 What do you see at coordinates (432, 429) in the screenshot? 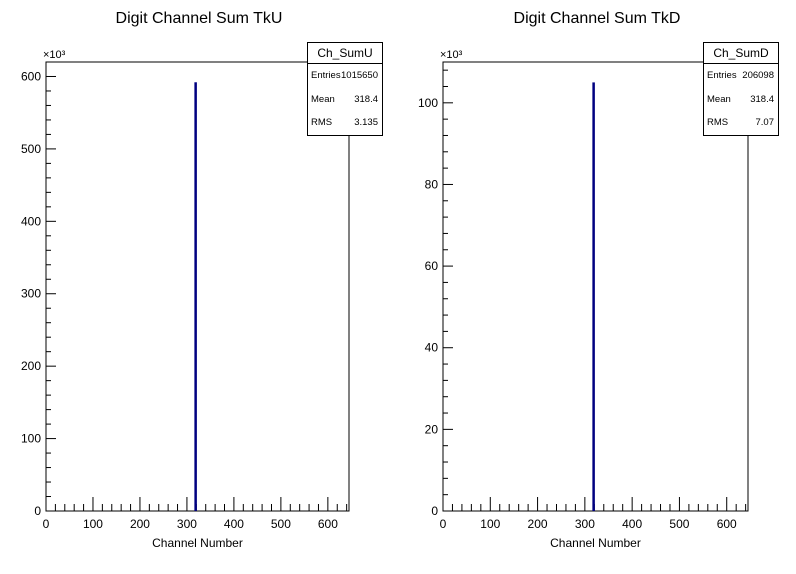
I see `y-tick-label: 20` at bounding box center [432, 429].